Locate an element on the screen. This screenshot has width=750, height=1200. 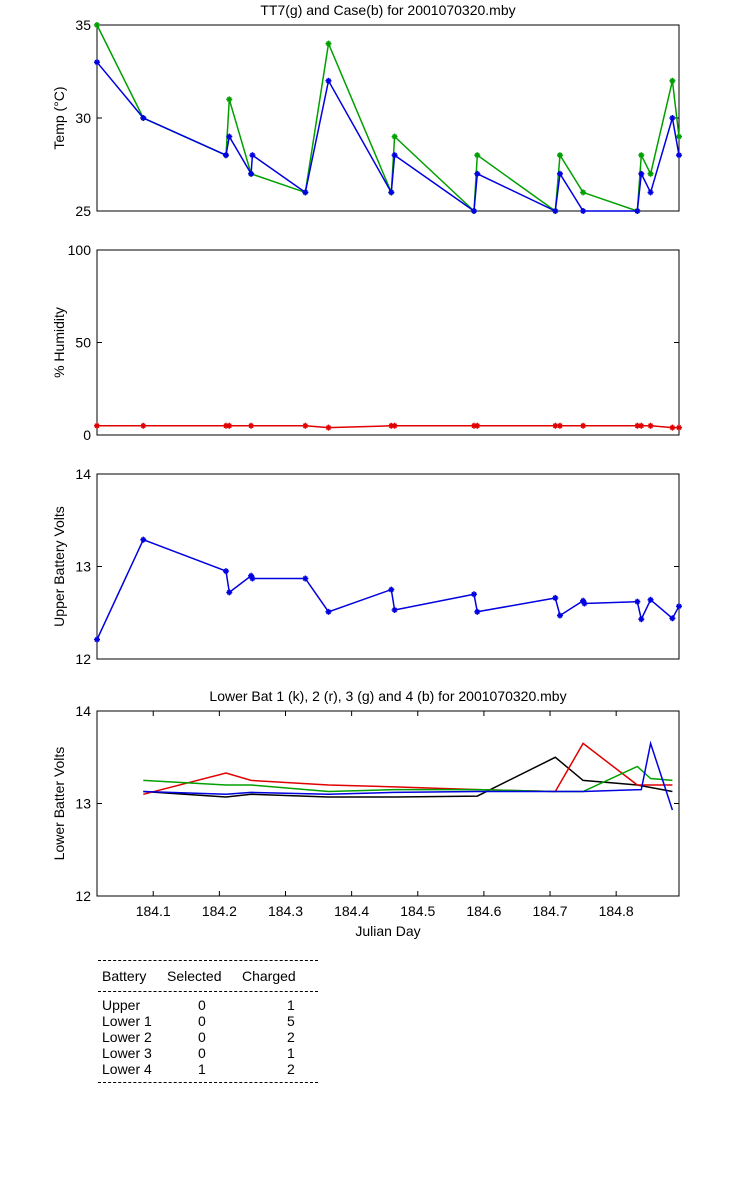
x-tick-label: 184.3 is located at coordinates (285, 911).